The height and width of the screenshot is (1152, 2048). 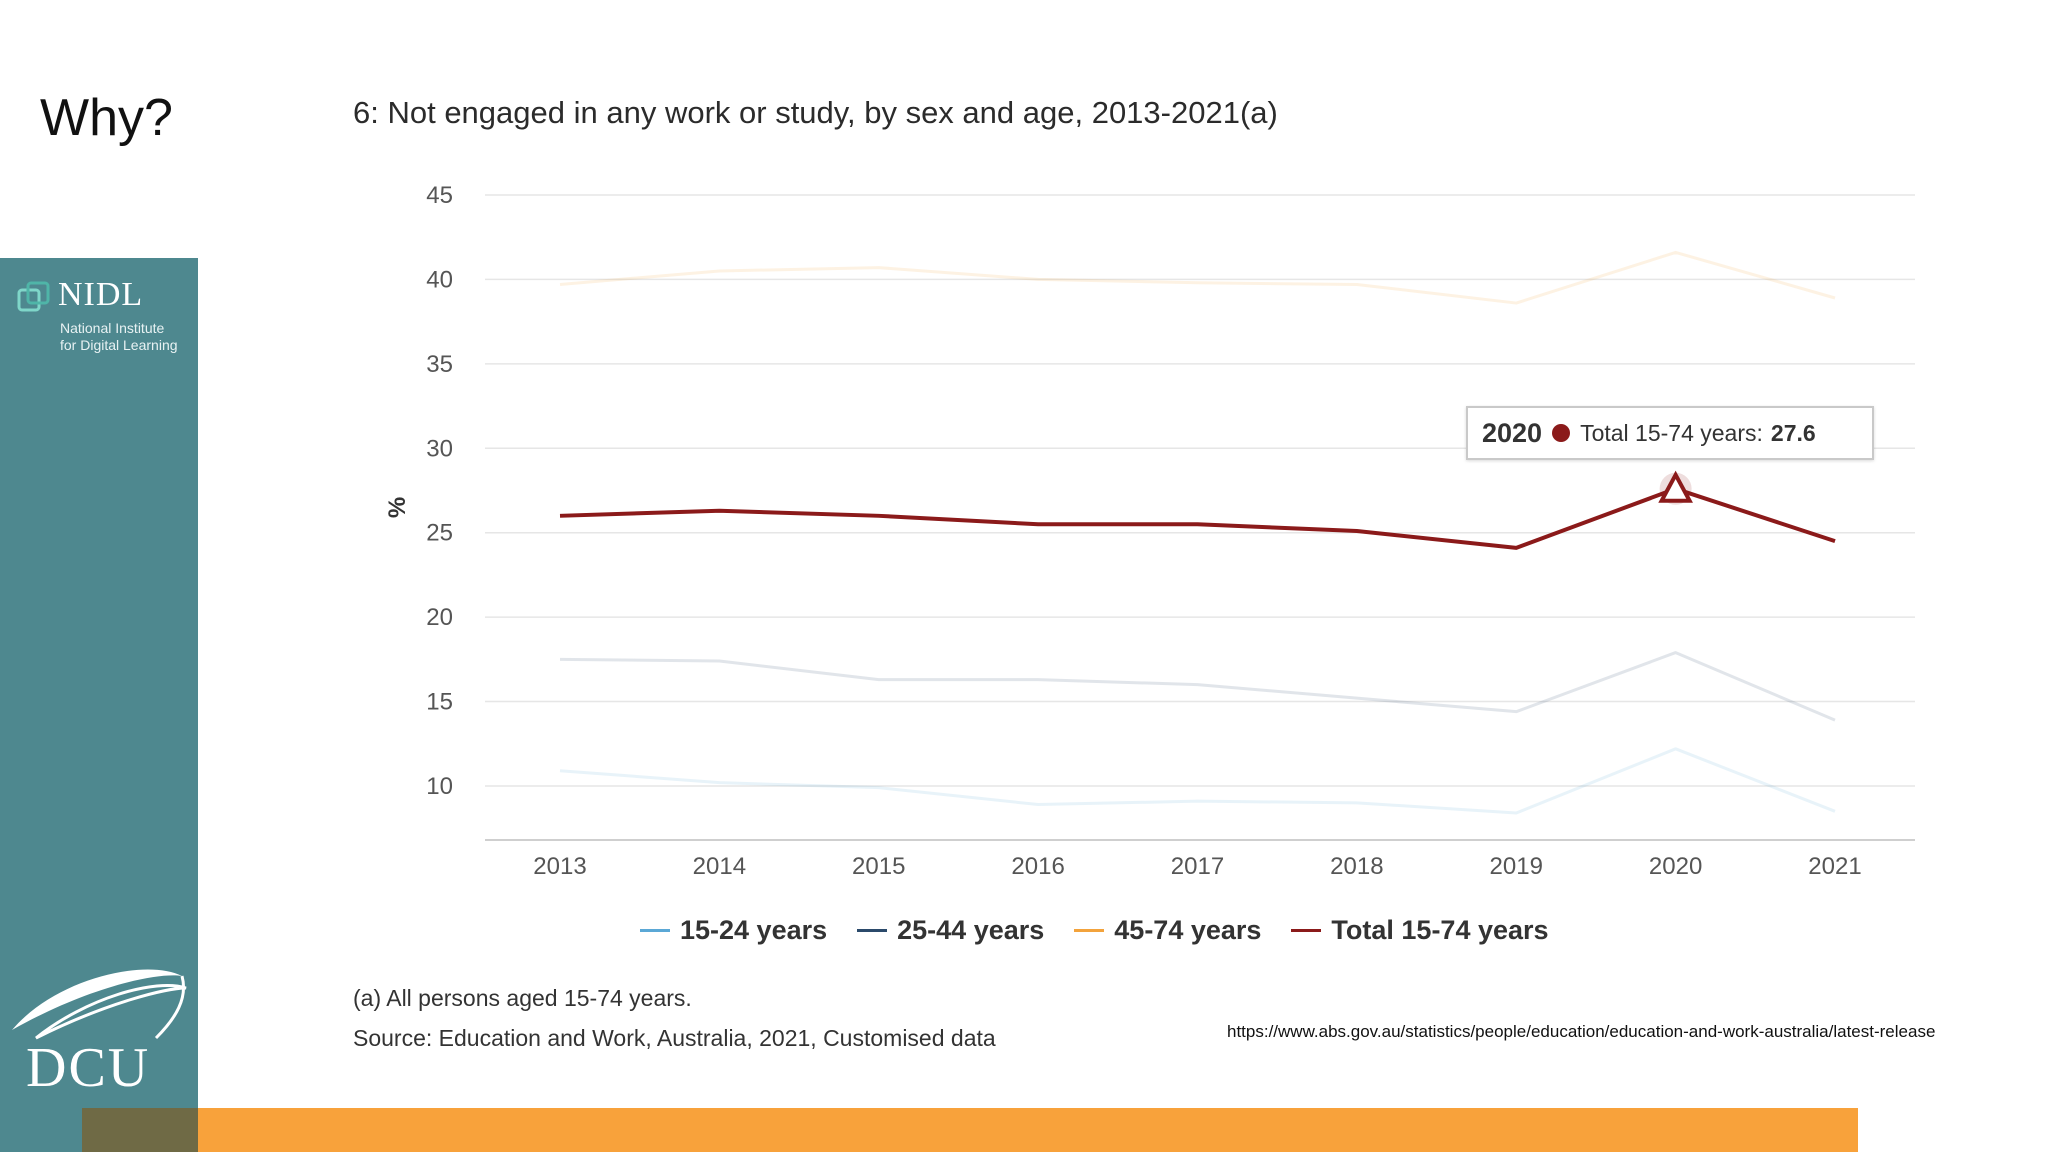 I want to click on x-tick-label-2017: 2017, so click(x=1197, y=866).